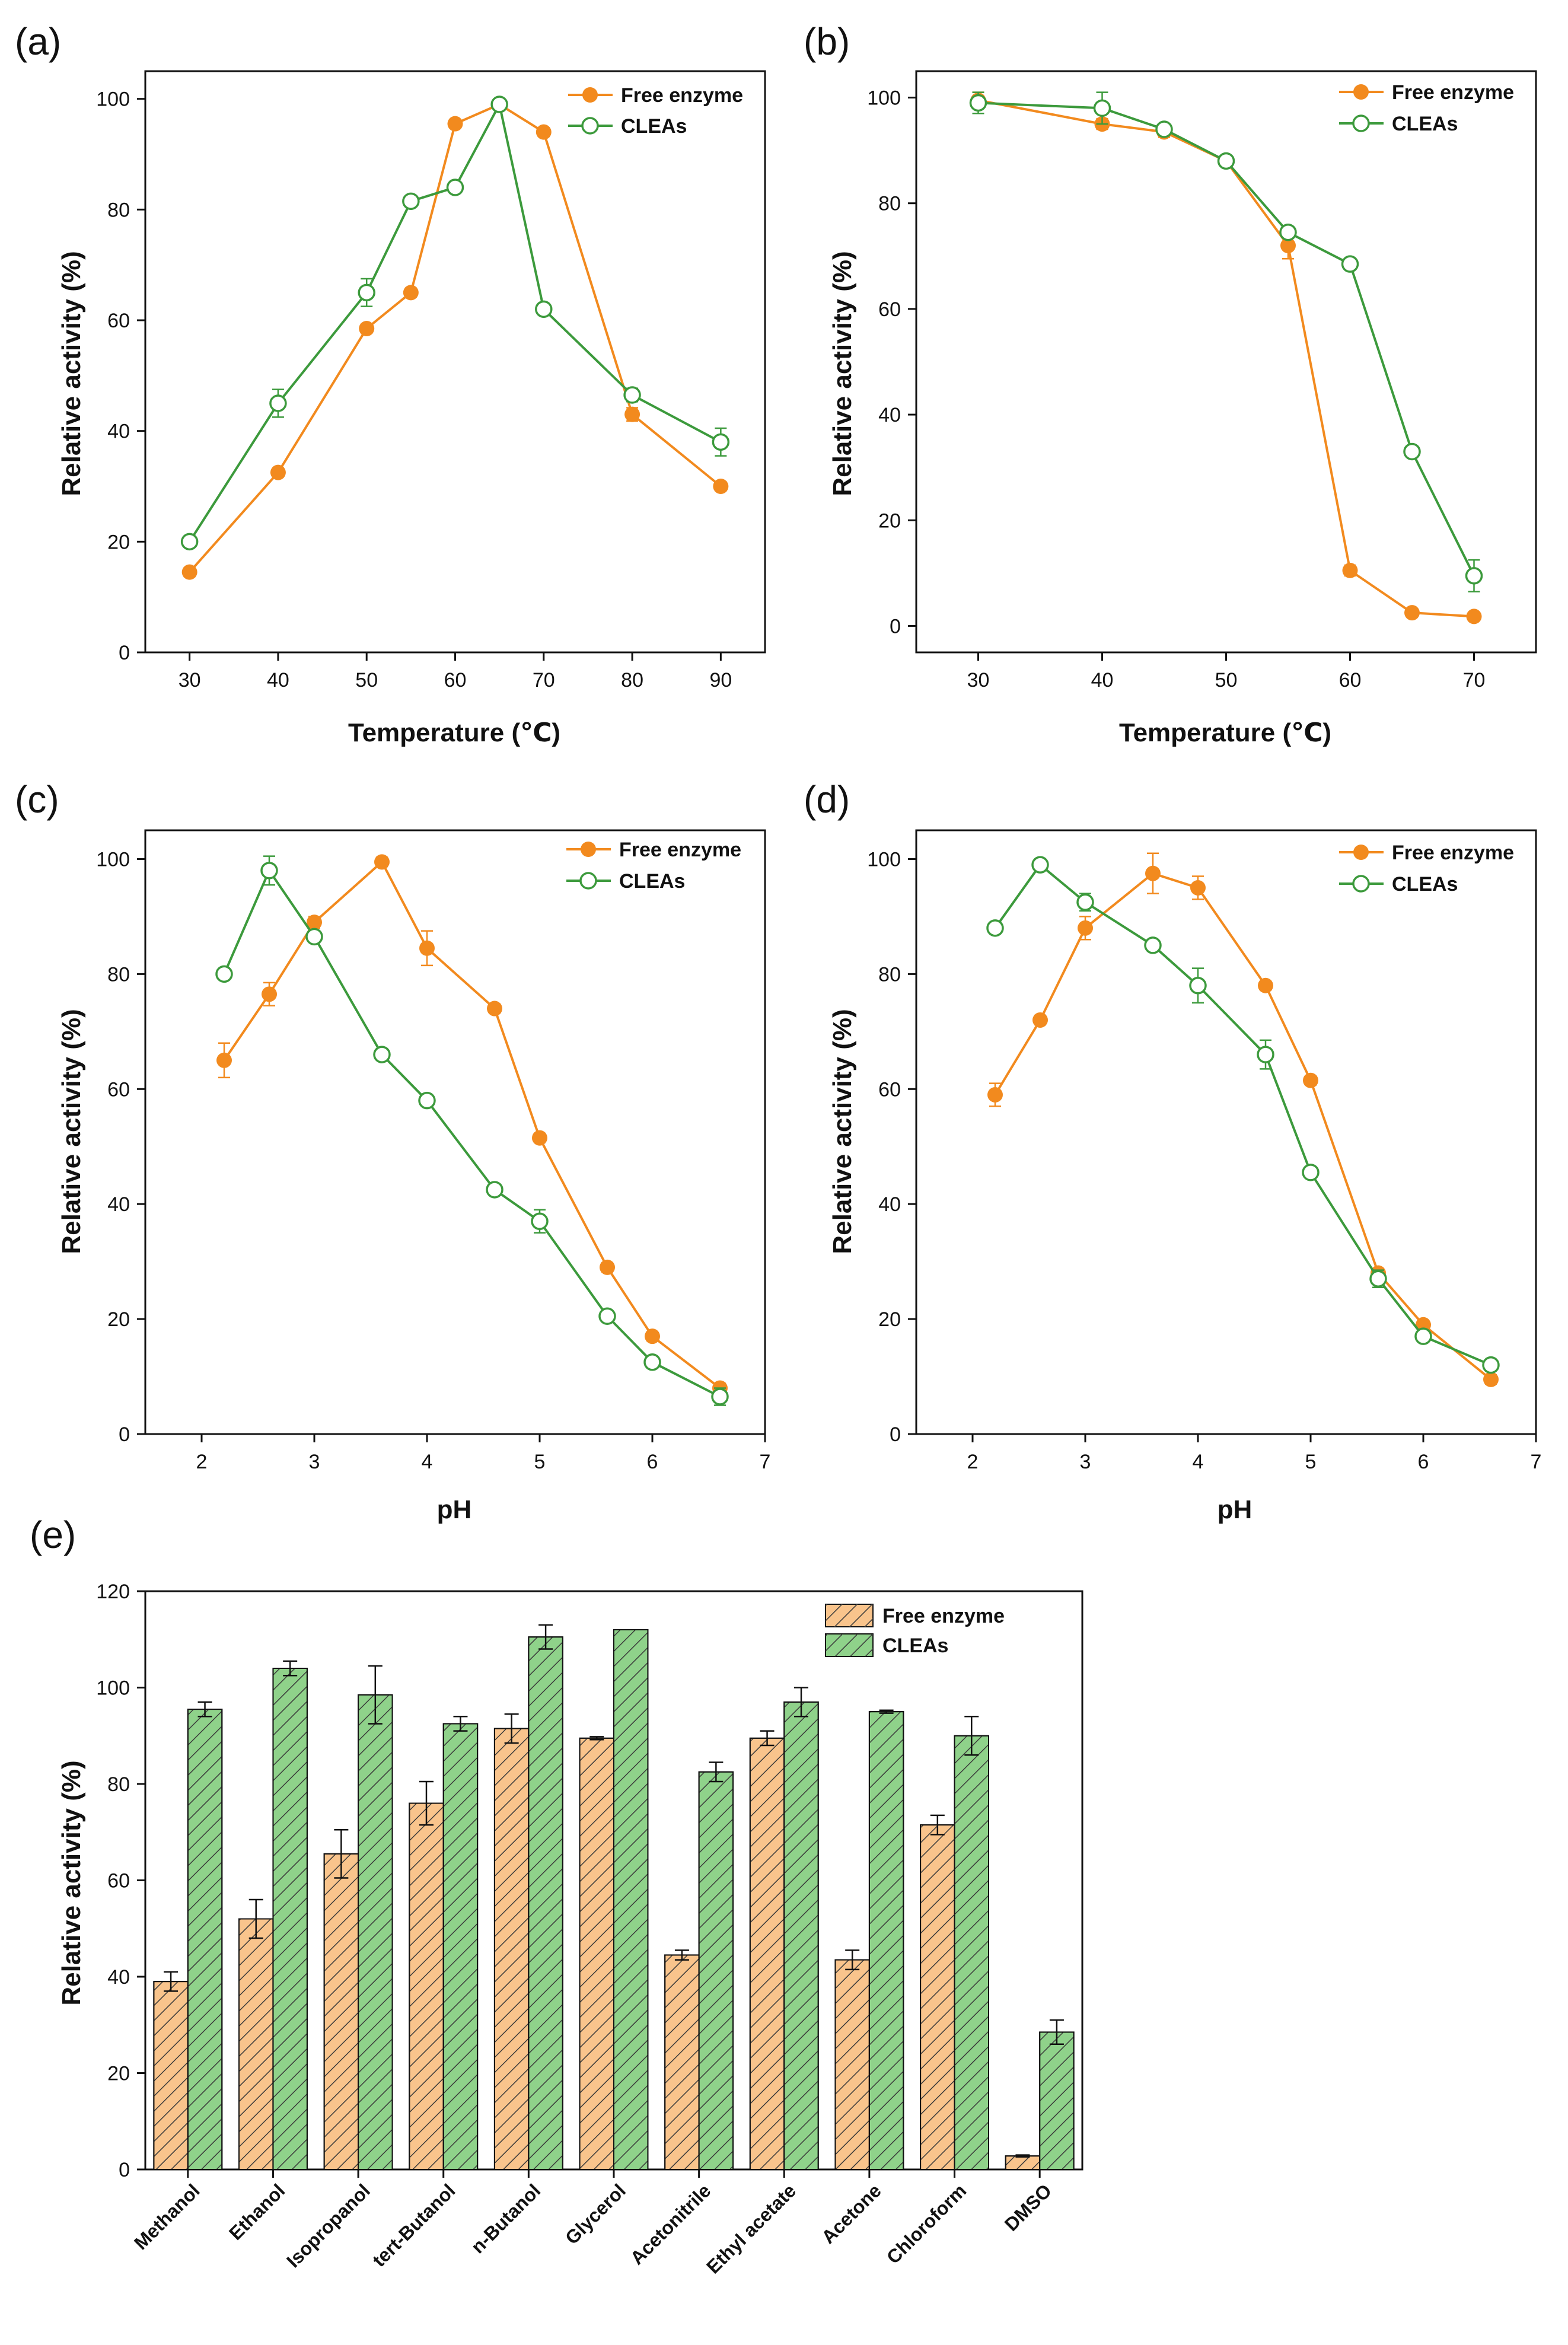 The height and width of the screenshot is (2345, 1568). I want to click on panel-a-label: (a), so click(38, 42).